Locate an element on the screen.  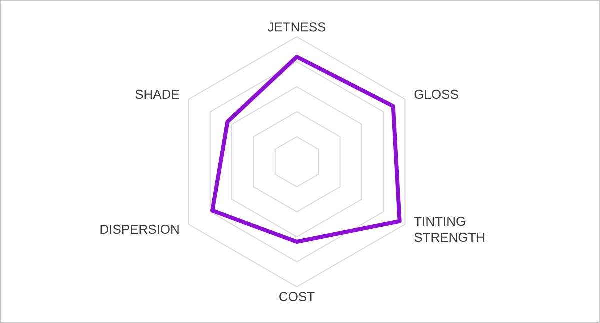
spoke-label: JETNESS is located at coordinates (297, 27).